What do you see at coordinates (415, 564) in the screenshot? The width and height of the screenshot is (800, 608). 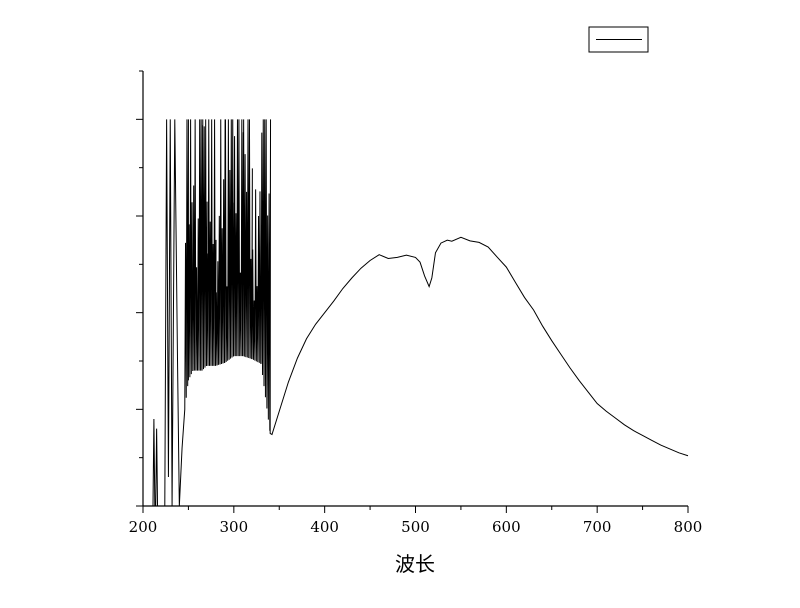 I see `x-axis-title: 波长` at bounding box center [415, 564].